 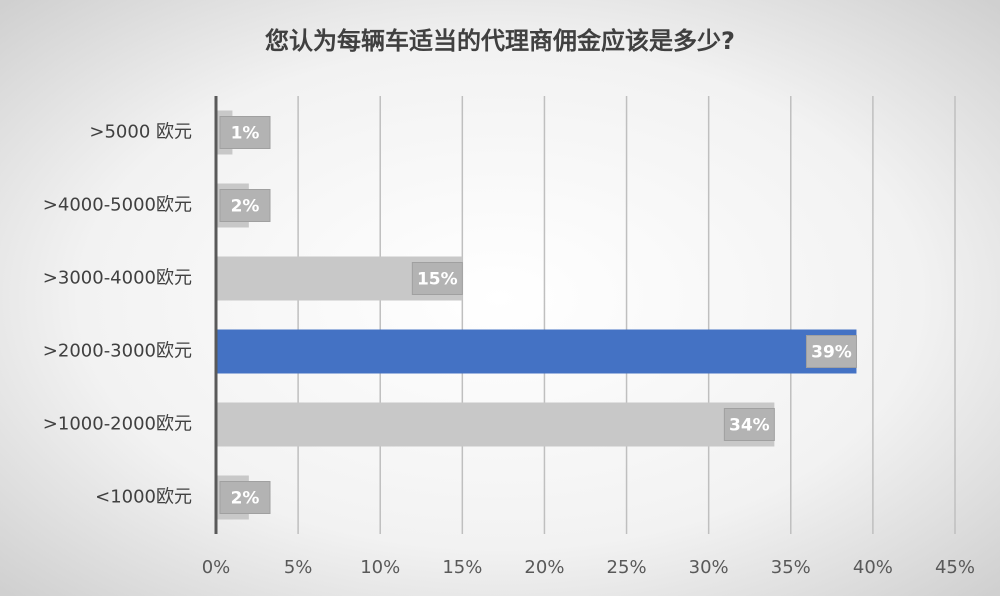 I want to click on y-tick-label: <1000欧元, so click(x=143, y=497).